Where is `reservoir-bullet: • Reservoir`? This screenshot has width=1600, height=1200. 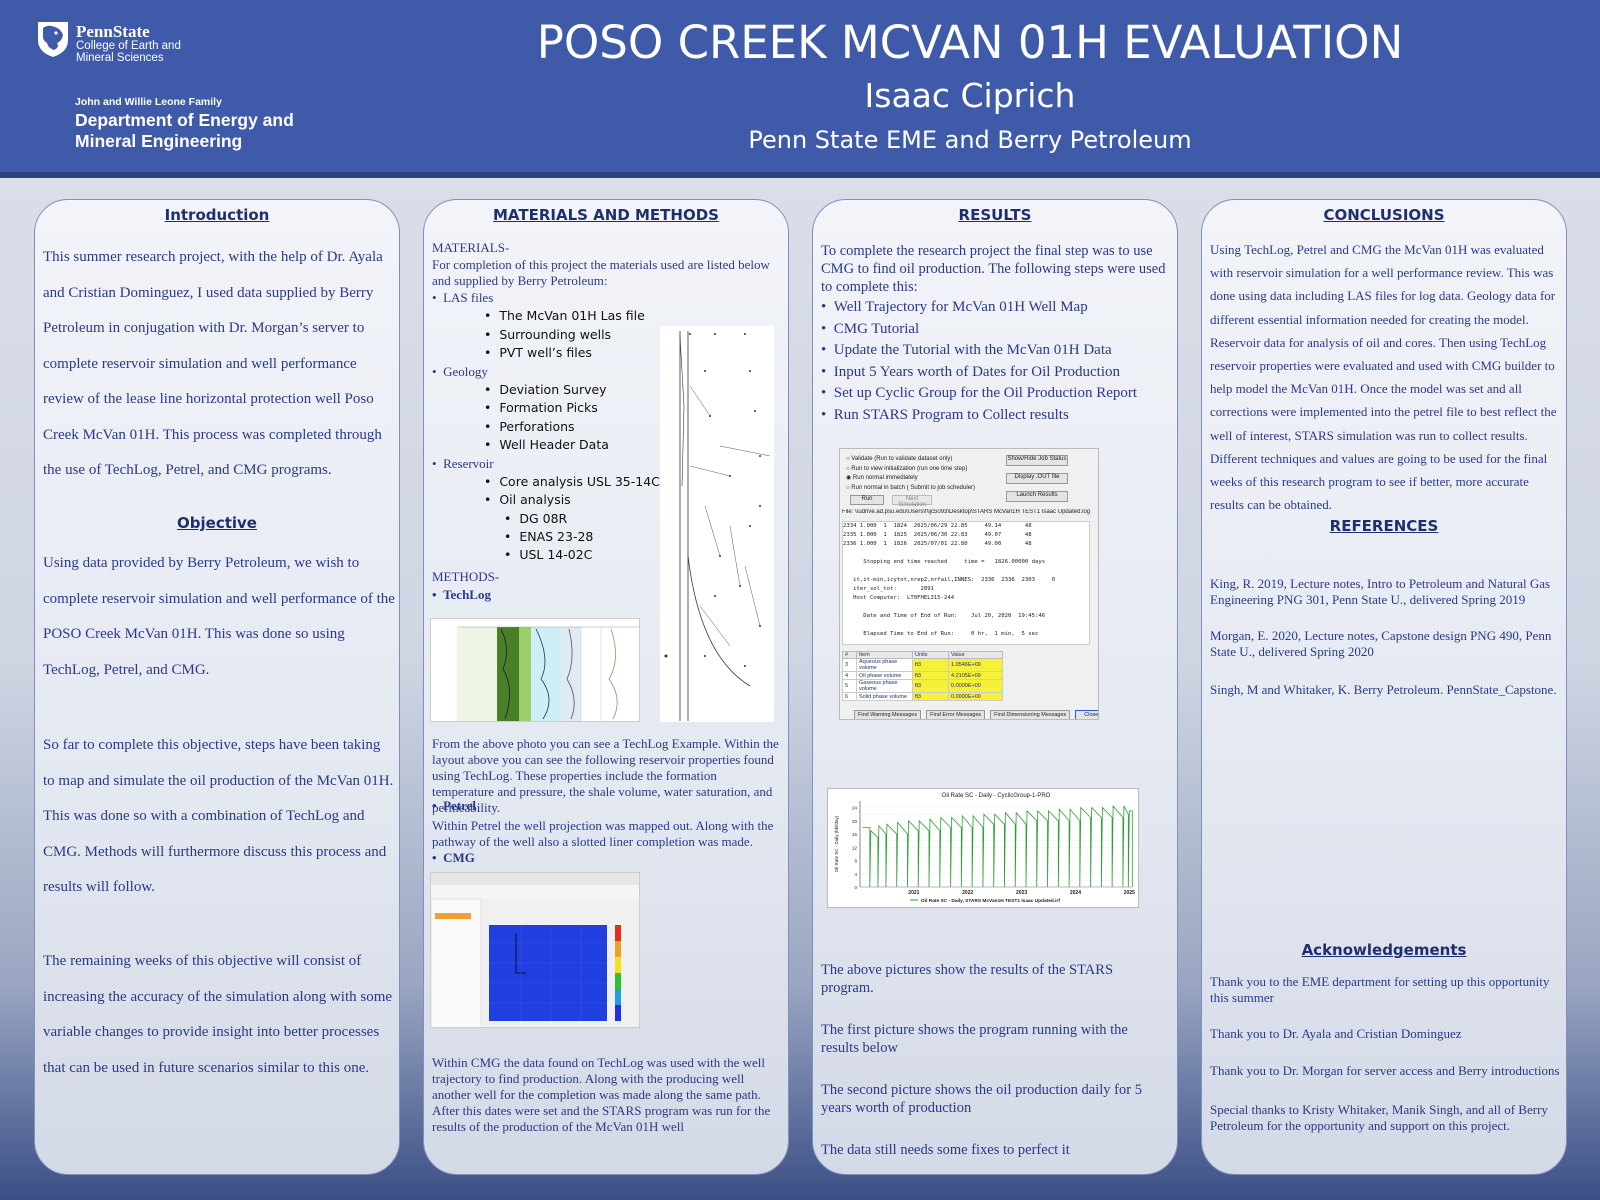 reservoir-bullet: • Reservoir is located at coordinates (463, 463).